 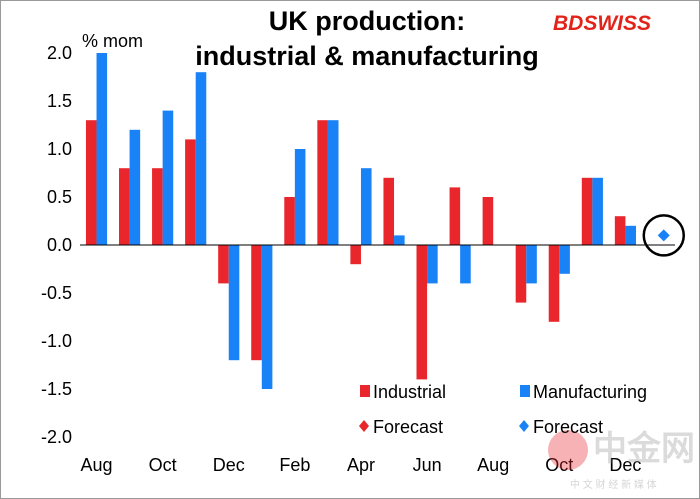 I want to click on y-tick-label: 1.0, so click(x=59, y=149).